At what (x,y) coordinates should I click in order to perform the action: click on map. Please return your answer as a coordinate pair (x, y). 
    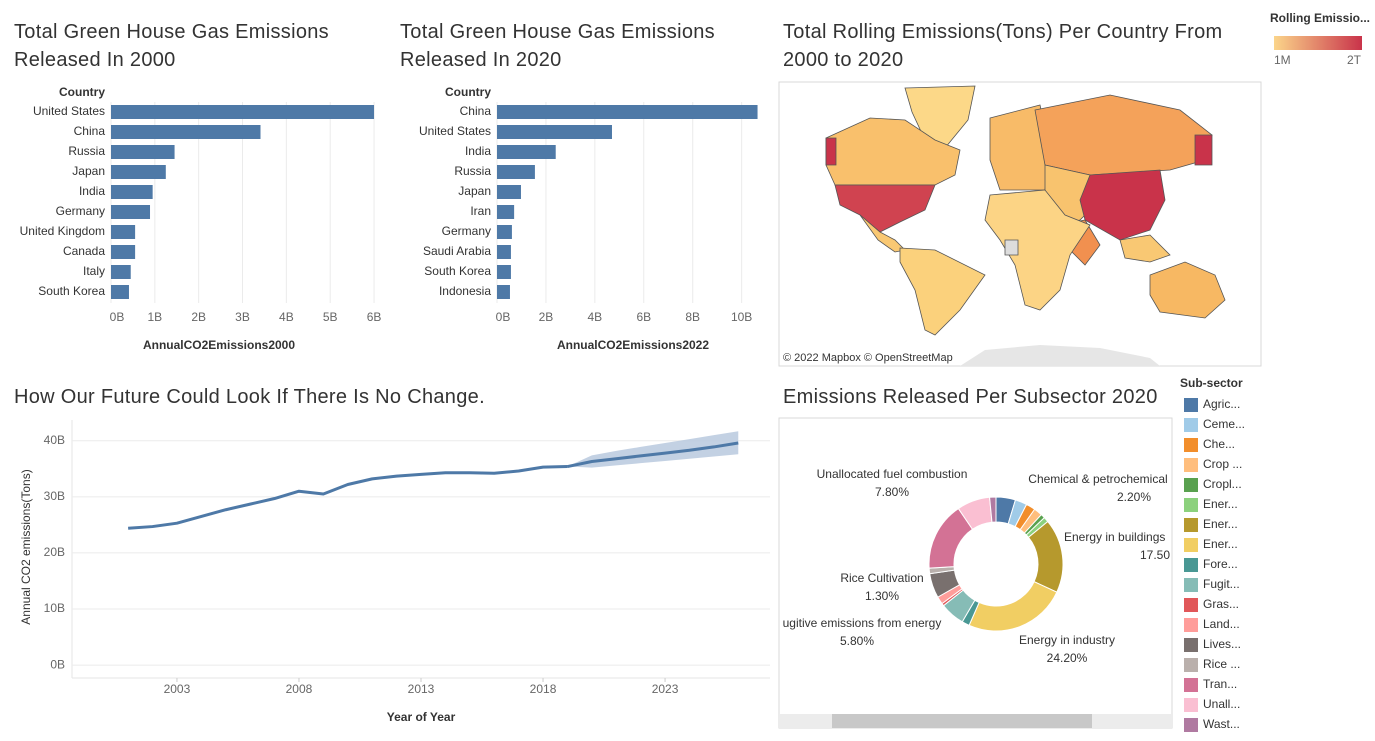
    Looking at the image, I should click on (1025, 225).